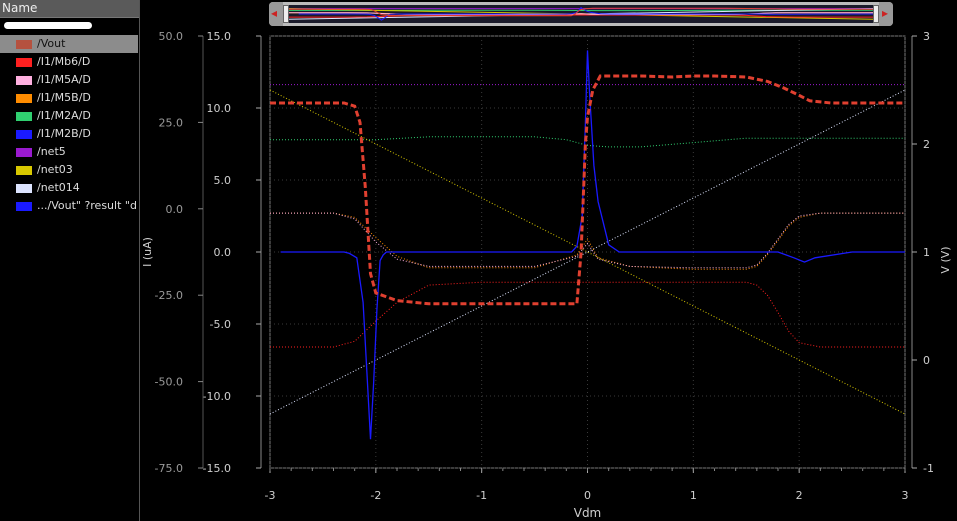  Describe the element at coordinates (64, 133) in the screenshot. I see `legend-label: /I1/M2B/D` at that location.